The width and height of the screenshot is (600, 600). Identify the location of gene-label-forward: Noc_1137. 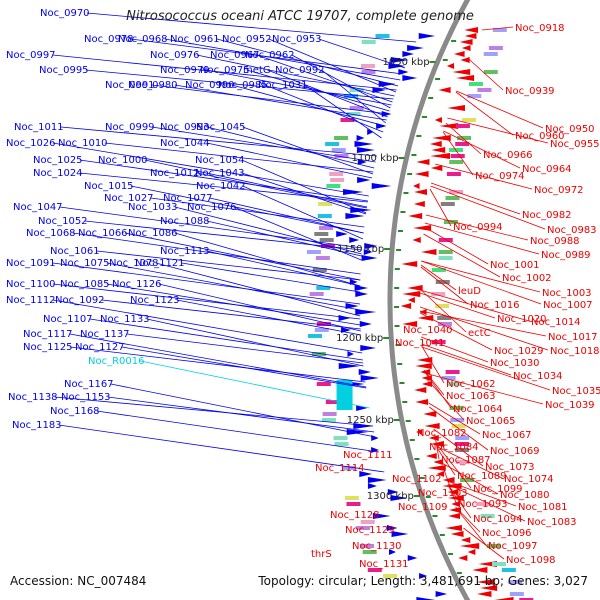
(105, 334).